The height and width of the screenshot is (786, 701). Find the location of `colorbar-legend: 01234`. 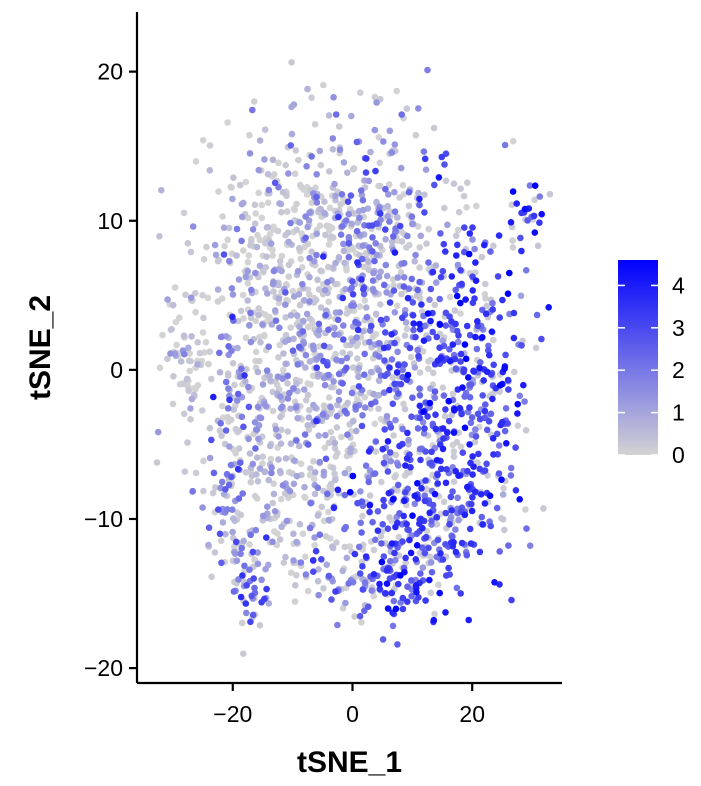

colorbar-legend: 01234 is located at coordinates (651, 364).